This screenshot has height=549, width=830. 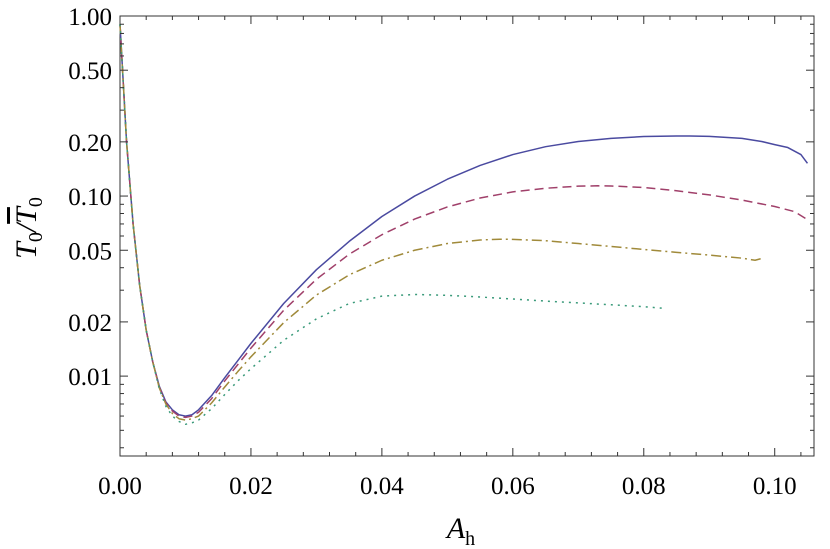 What do you see at coordinates (26, 214) in the screenshot?
I see `y-axis-label-overline-symbol: T` at bounding box center [26, 214].